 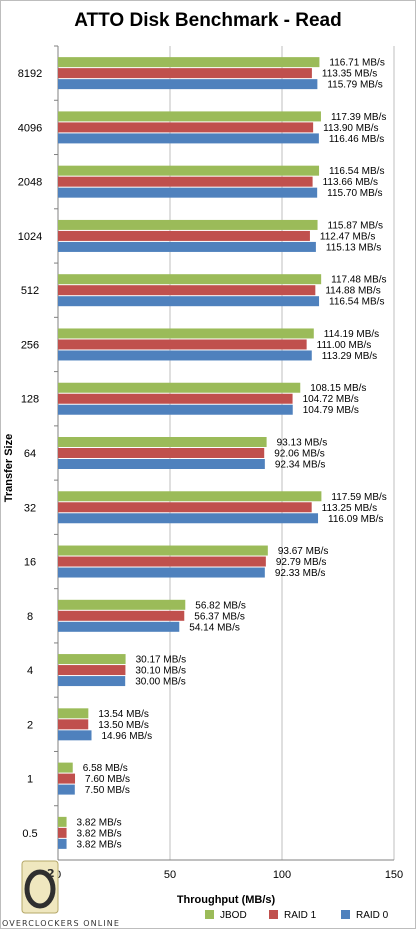 I want to click on x-tick-label: 150, so click(x=394, y=875).